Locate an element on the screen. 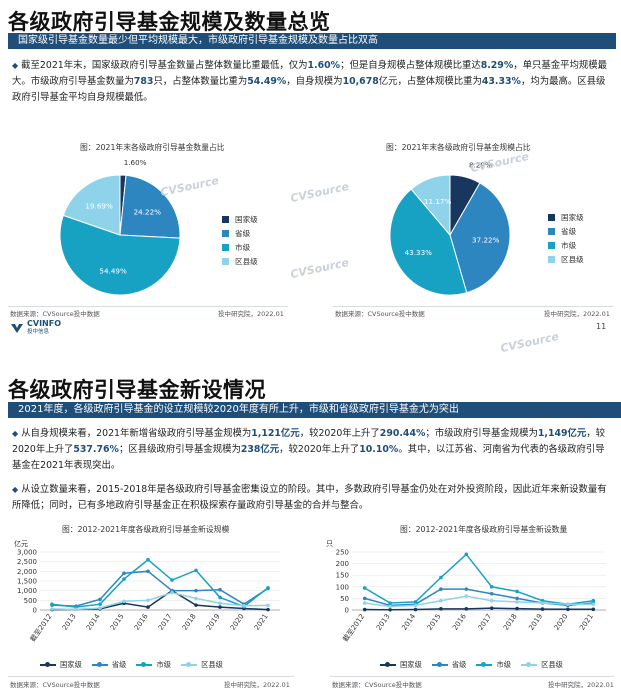  y-tick-label: 3,000 is located at coordinates (27, 553).